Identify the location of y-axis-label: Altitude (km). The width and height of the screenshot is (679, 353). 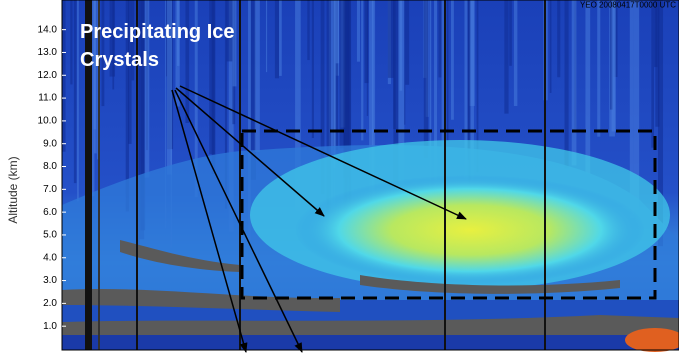
(13, 189).